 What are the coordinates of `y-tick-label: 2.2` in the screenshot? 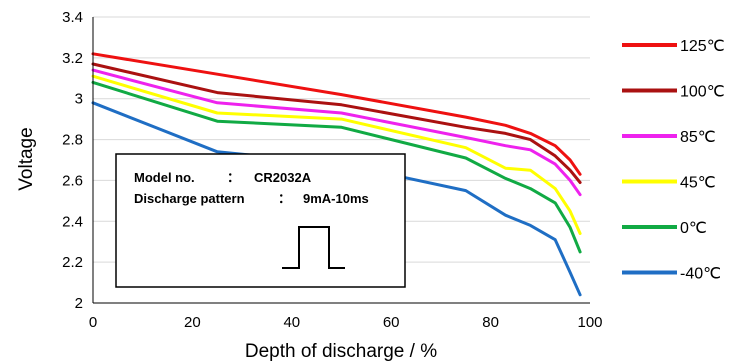 It's located at (72, 262).